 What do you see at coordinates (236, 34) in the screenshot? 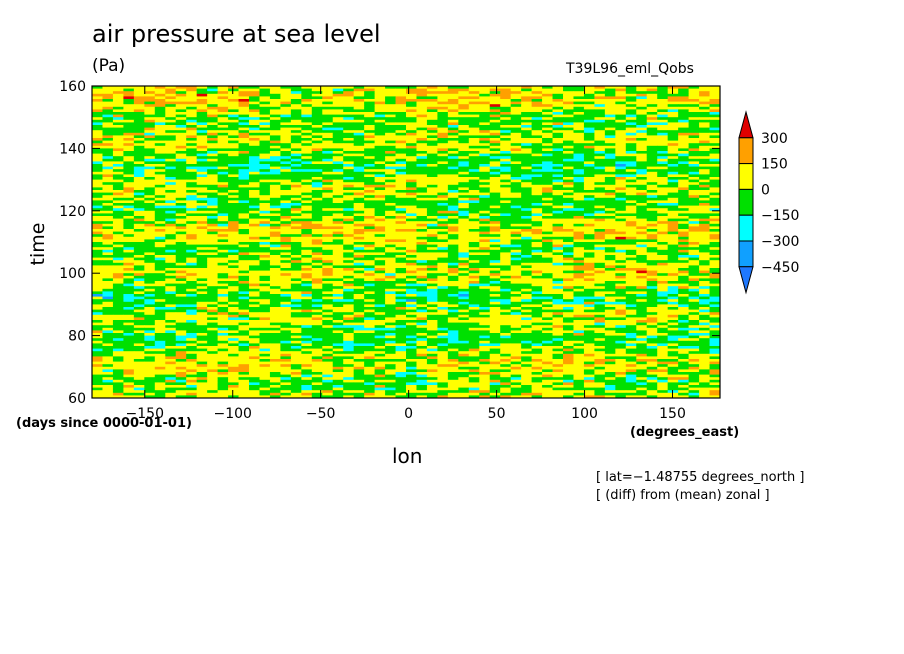
I see `chart-title: air pressure at sea level` at bounding box center [236, 34].